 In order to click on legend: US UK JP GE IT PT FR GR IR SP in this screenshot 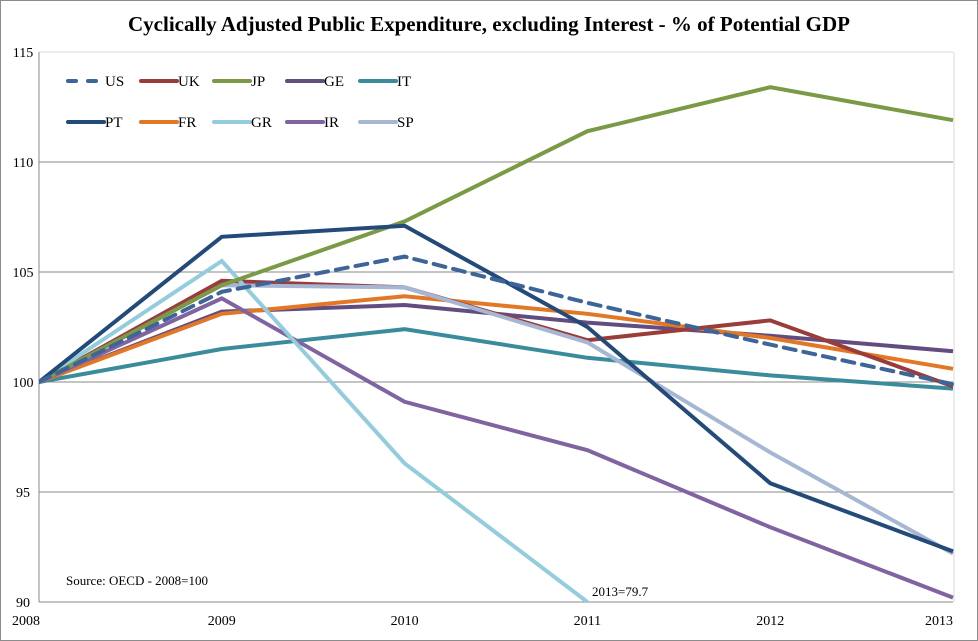, I will do `click(240, 102)`.